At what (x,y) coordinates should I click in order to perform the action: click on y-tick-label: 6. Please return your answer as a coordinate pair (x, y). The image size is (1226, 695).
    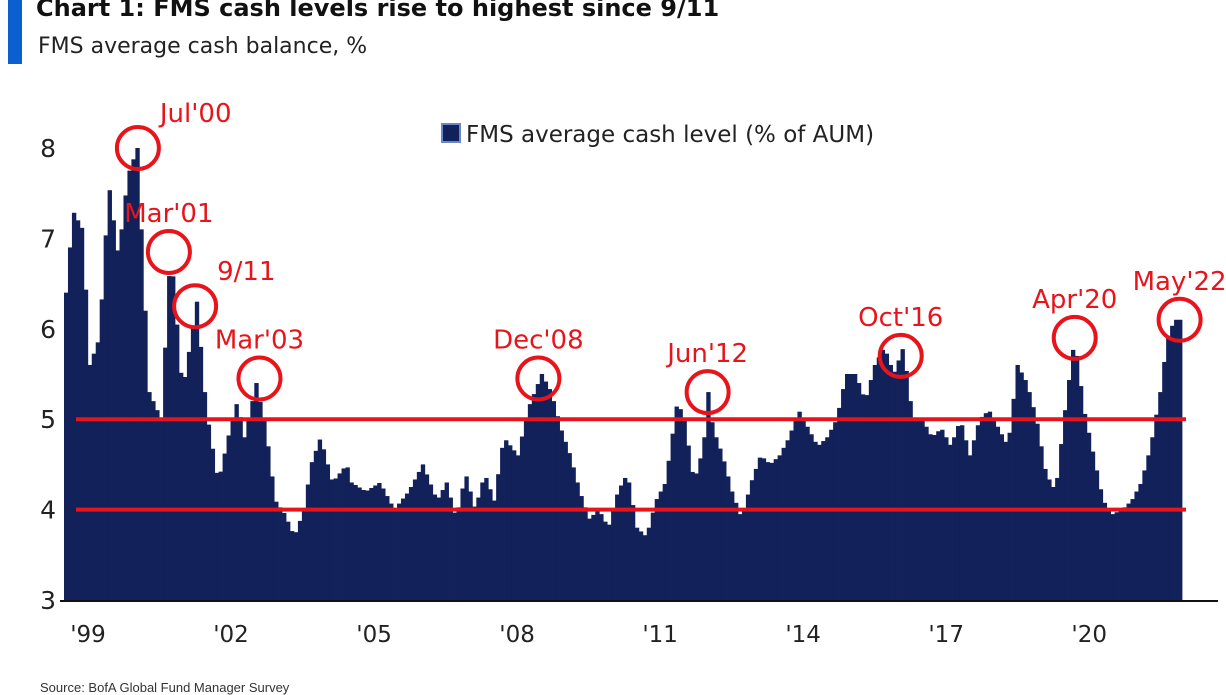
    Looking at the image, I should click on (48, 329).